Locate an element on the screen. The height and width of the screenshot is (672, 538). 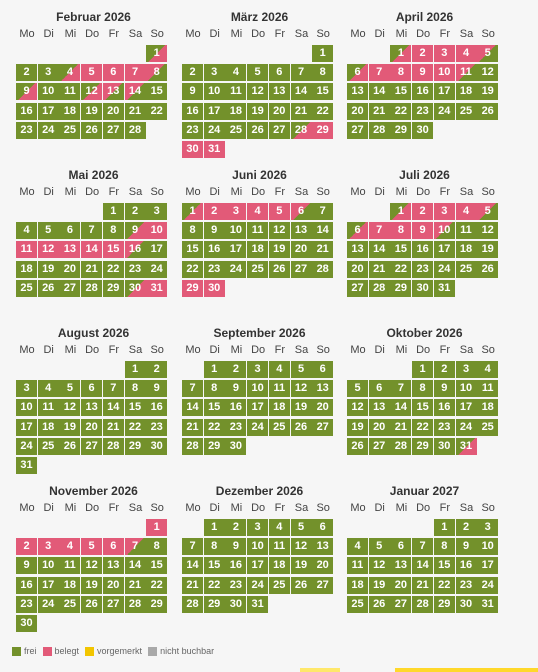
day-cell-booked: 13 is located at coordinates (70, 250).